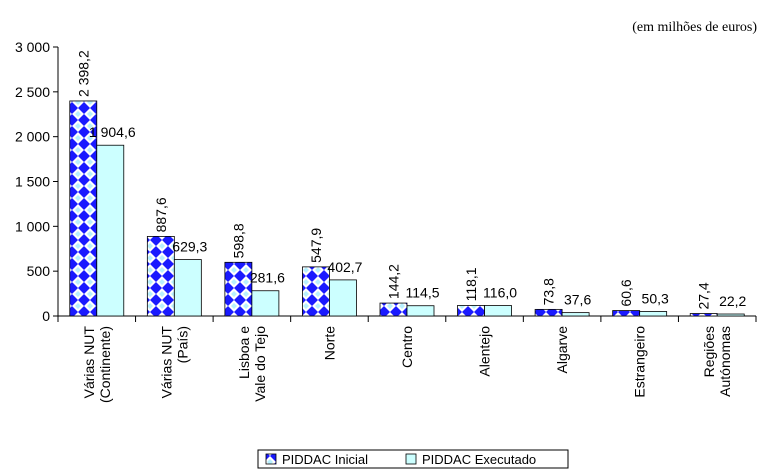  What do you see at coordinates (394, 281) in the screenshot?
I see `data-label-inicial: 144,2` at bounding box center [394, 281].